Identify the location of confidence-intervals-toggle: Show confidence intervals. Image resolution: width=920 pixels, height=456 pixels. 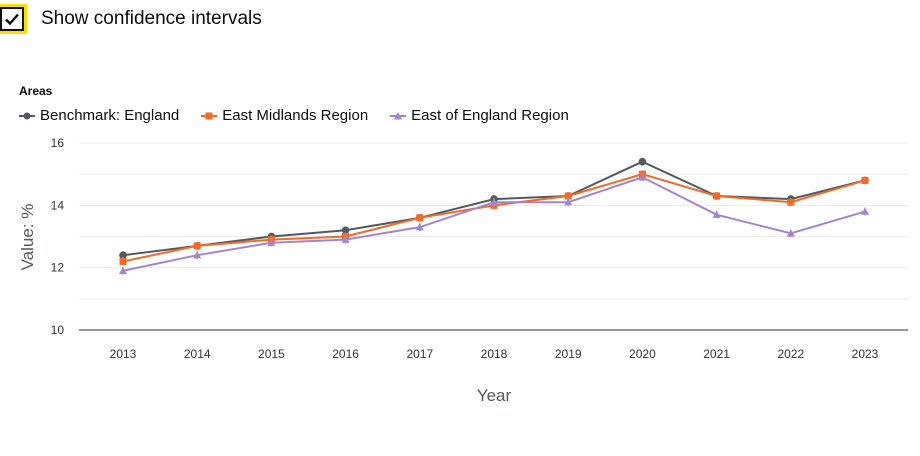
(131, 19).